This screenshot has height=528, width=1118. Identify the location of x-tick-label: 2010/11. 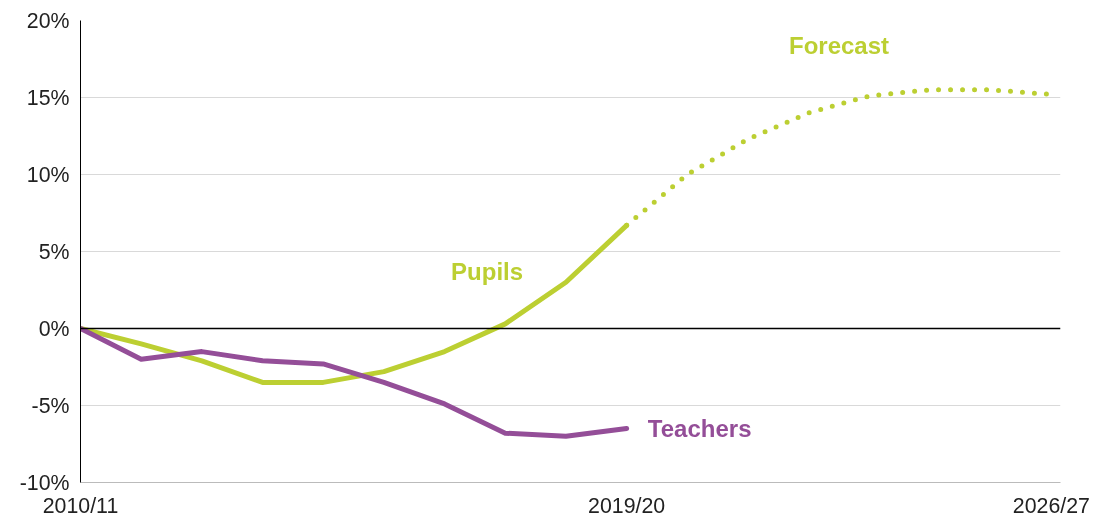
(80, 505).